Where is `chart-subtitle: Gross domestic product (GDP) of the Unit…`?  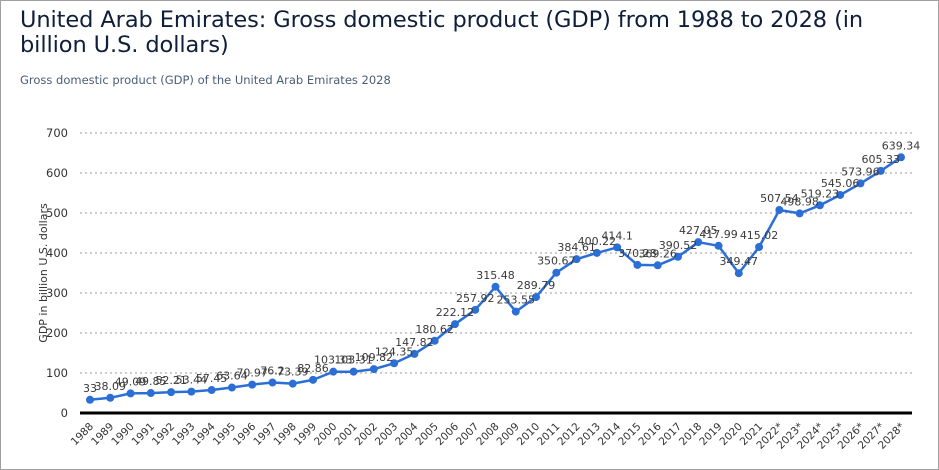
chart-subtitle: Gross domestic product (GDP) of the Unit… is located at coordinates (205, 80).